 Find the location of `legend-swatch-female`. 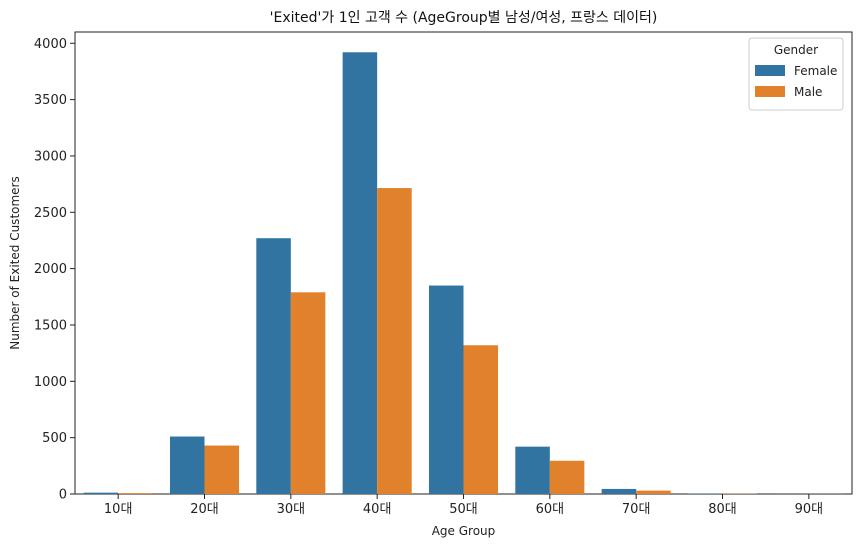

legend-swatch-female is located at coordinates (770, 70).